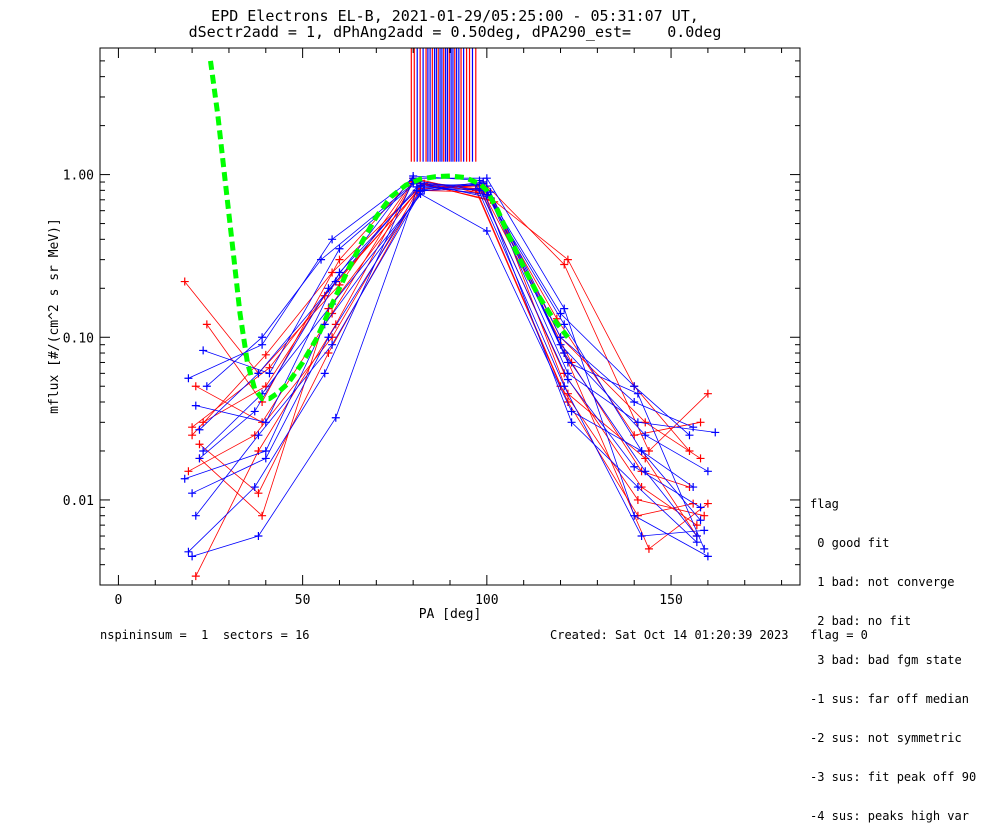 This screenshot has height=836, width=1000. I want to click on legend-entry: -4 sus: peaks high var, so click(889, 816).